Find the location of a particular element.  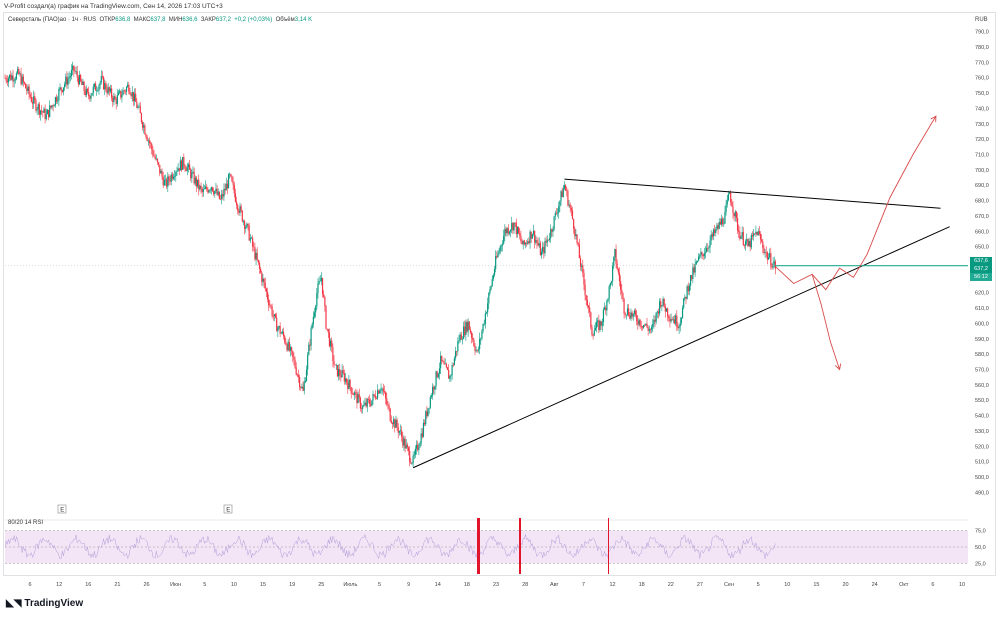

y-tick-label: 750,0 is located at coordinates (982, 94).